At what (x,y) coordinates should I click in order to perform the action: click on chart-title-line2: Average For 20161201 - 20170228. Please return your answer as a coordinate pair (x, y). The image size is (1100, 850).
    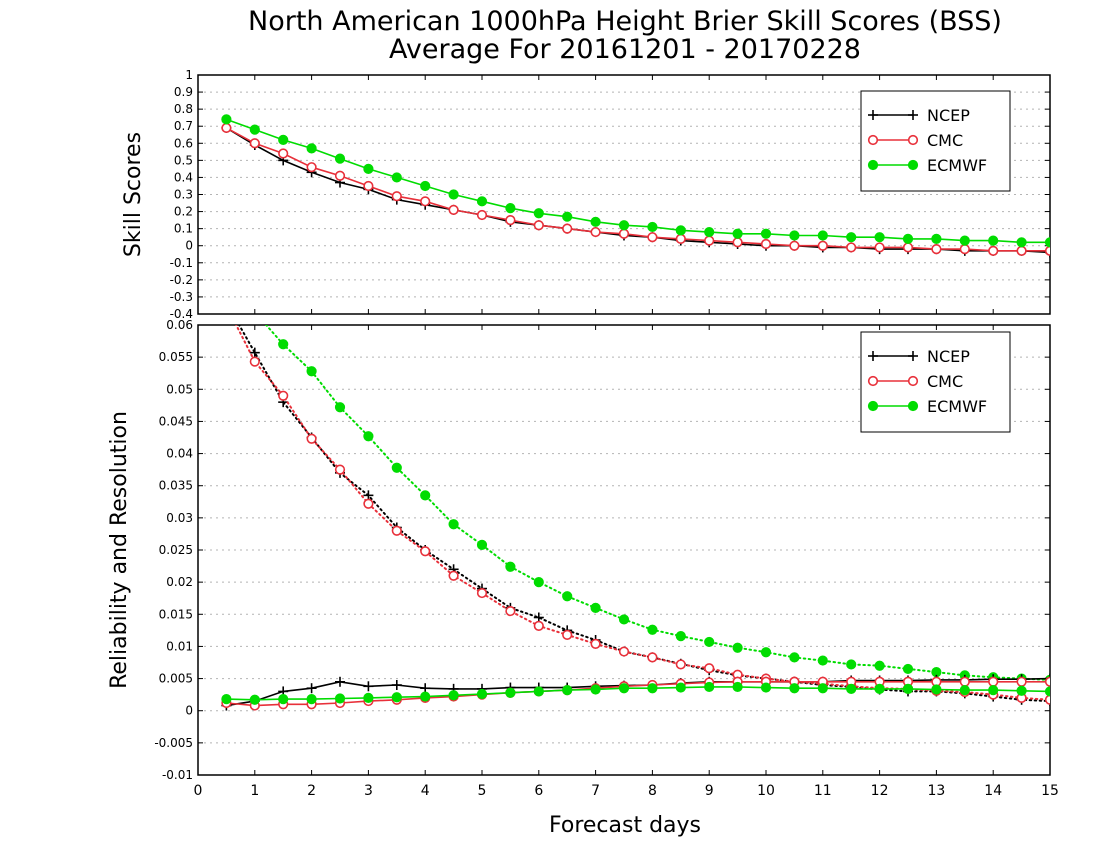
    Looking at the image, I should click on (625, 49).